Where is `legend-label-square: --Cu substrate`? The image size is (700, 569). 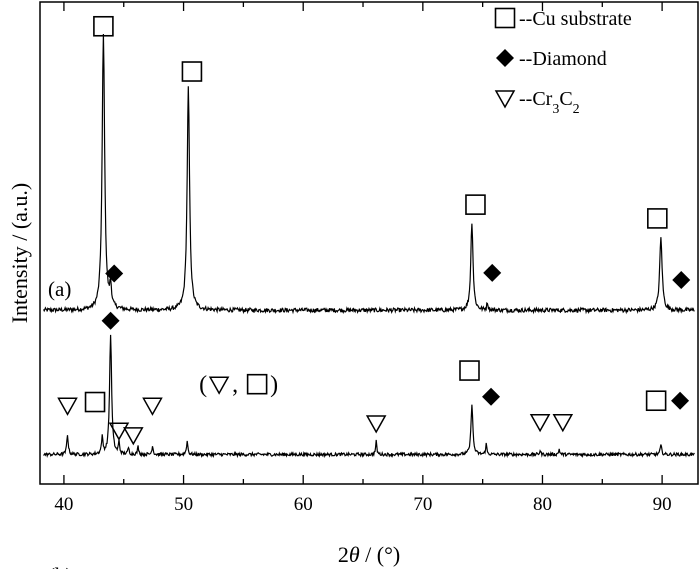
legend-label-square: --Cu substrate is located at coordinates (575, 19).